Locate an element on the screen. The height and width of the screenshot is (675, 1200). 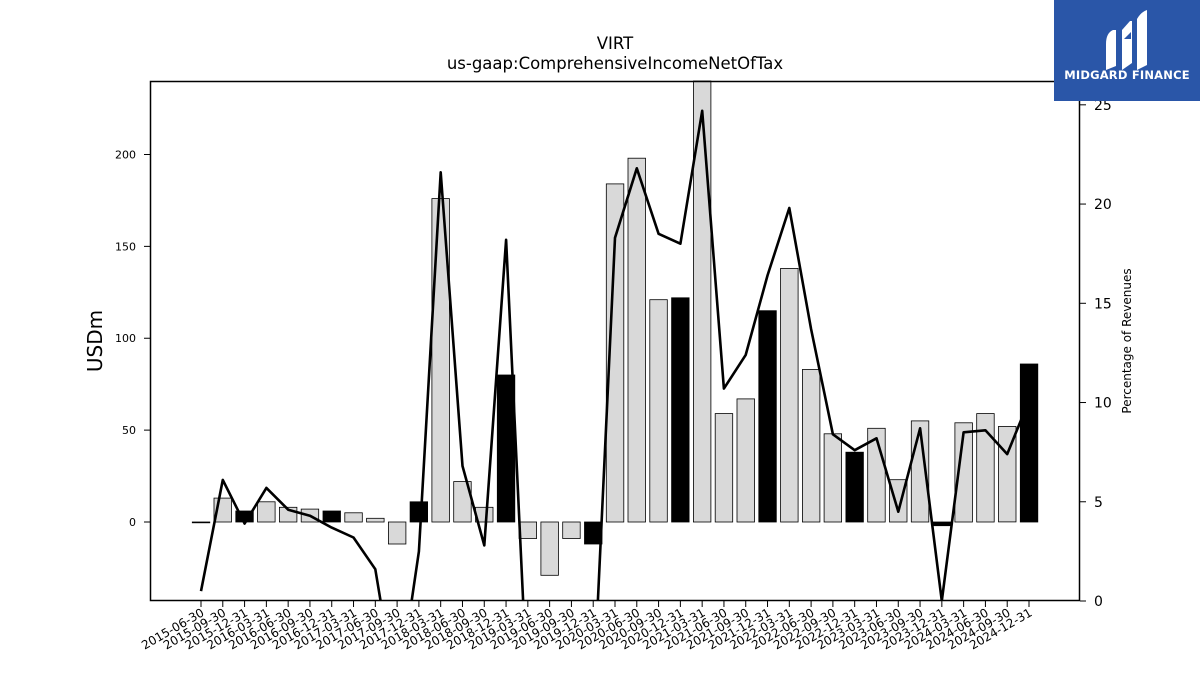
y2-tick-label: 0 is located at coordinates (1098, 602).